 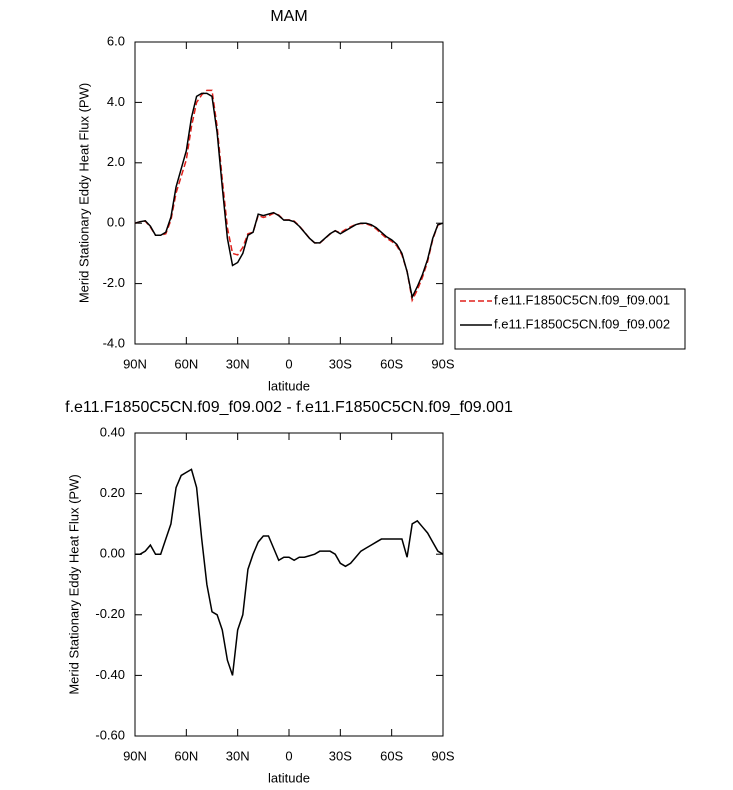 What do you see at coordinates (110, 734) in the screenshot?
I see `y-tick-label: -0.60` at bounding box center [110, 734].